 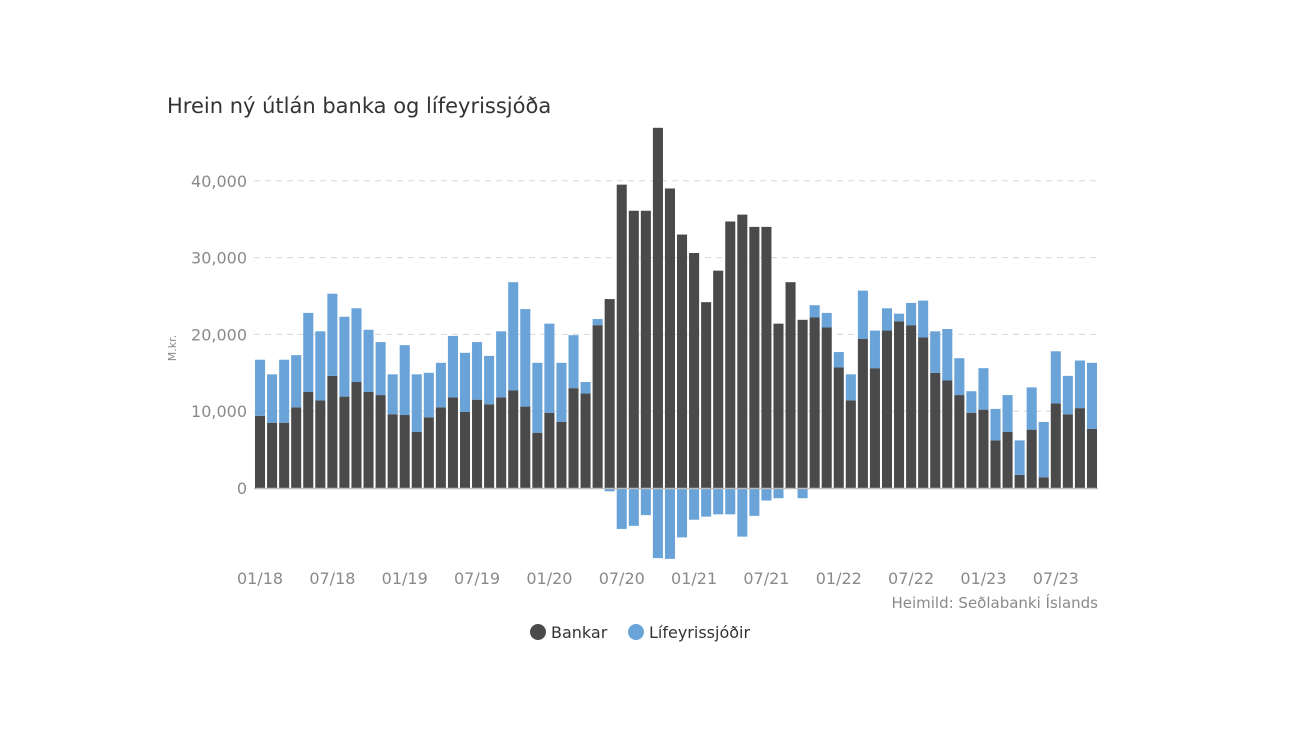 What do you see at coordinates (477, 578) in the screenshot?
I see `x-tick-label: 07/19` at bounding box center [477, 578].